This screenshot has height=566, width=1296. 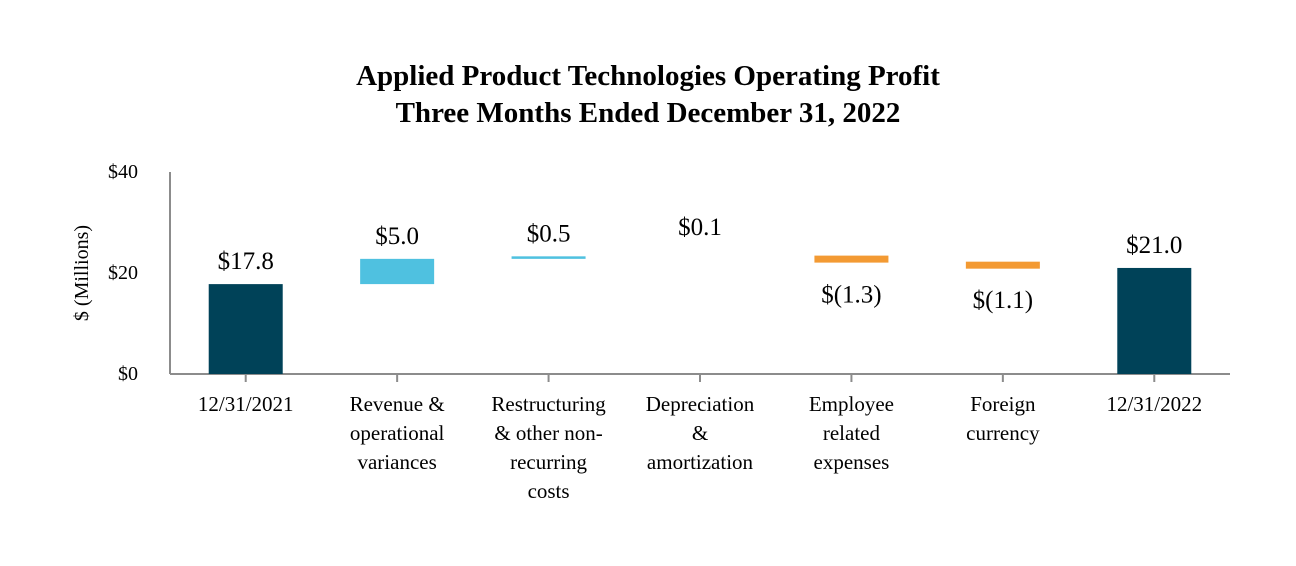 I want to click on data-label: $0.1, so click(x=700, y=227).